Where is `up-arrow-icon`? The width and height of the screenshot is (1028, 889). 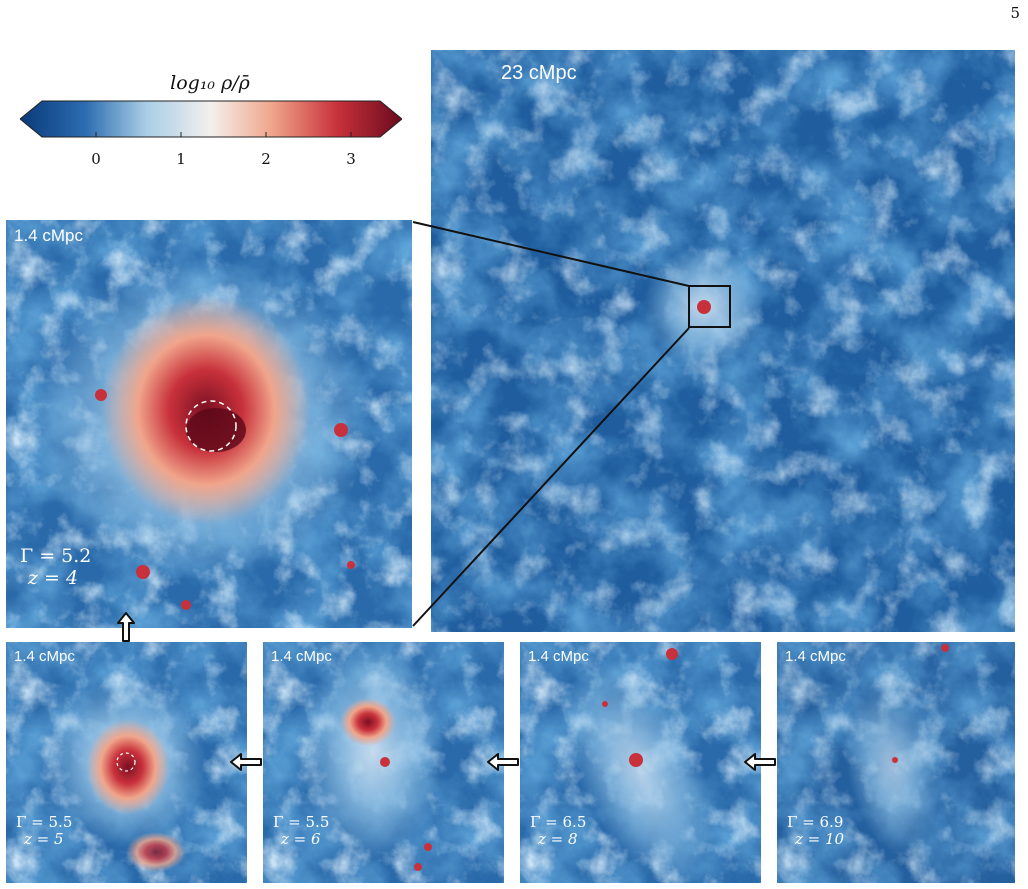
up-arrow-icon is located at coordinates (126, 627).